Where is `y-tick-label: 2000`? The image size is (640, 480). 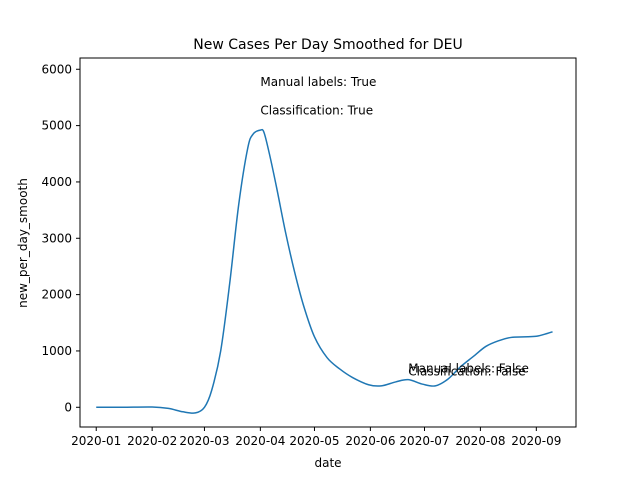
y-tick-label: 2000 is located at coordinates (56, 295).